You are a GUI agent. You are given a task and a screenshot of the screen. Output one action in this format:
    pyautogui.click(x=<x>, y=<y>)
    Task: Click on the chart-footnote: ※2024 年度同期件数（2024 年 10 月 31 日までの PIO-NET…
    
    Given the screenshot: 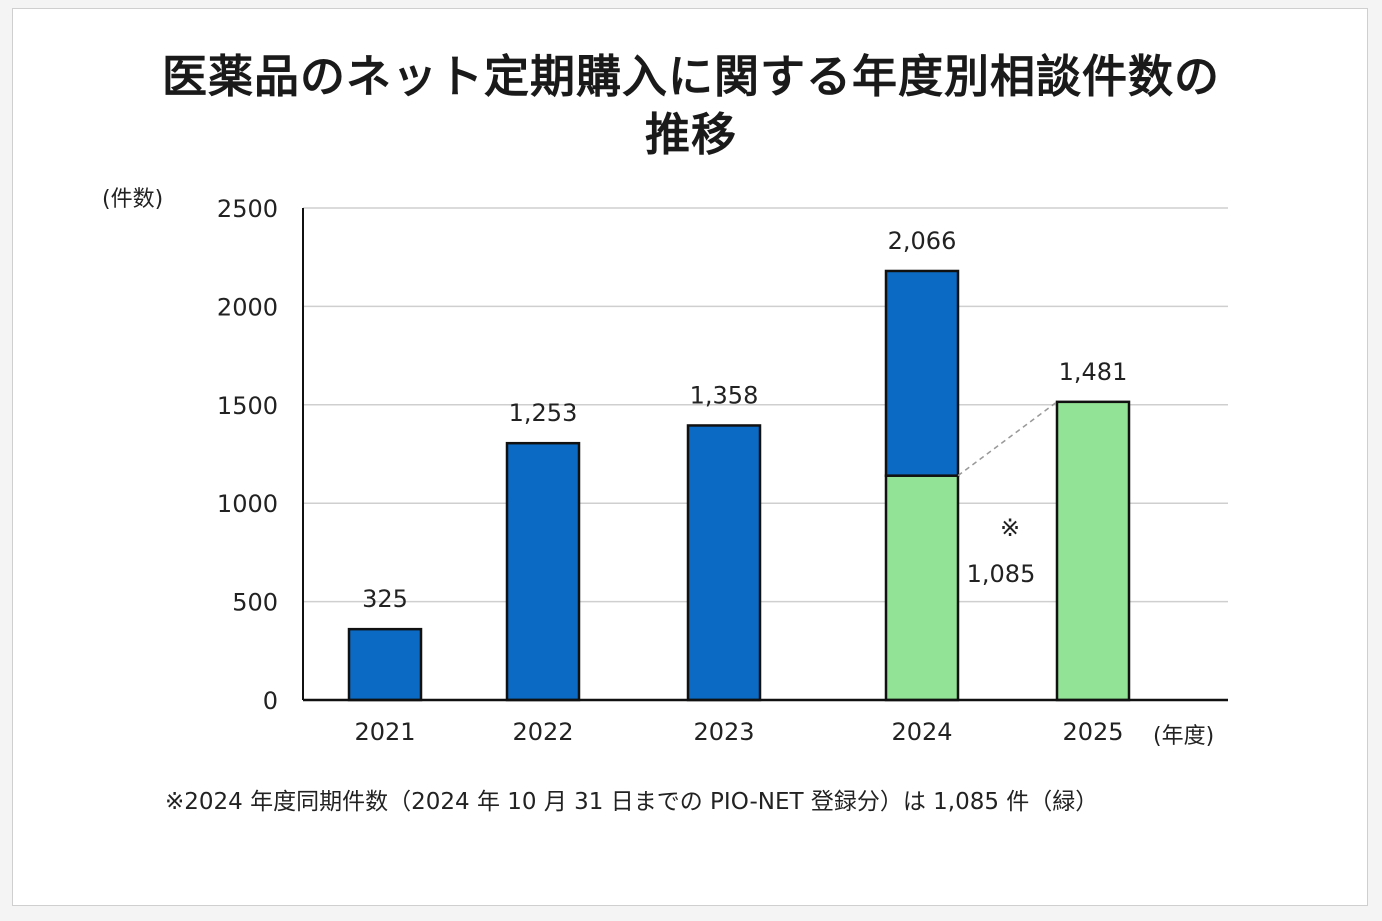 What is the action you would take?
    pyautogui.click(x=632, y=802)
    